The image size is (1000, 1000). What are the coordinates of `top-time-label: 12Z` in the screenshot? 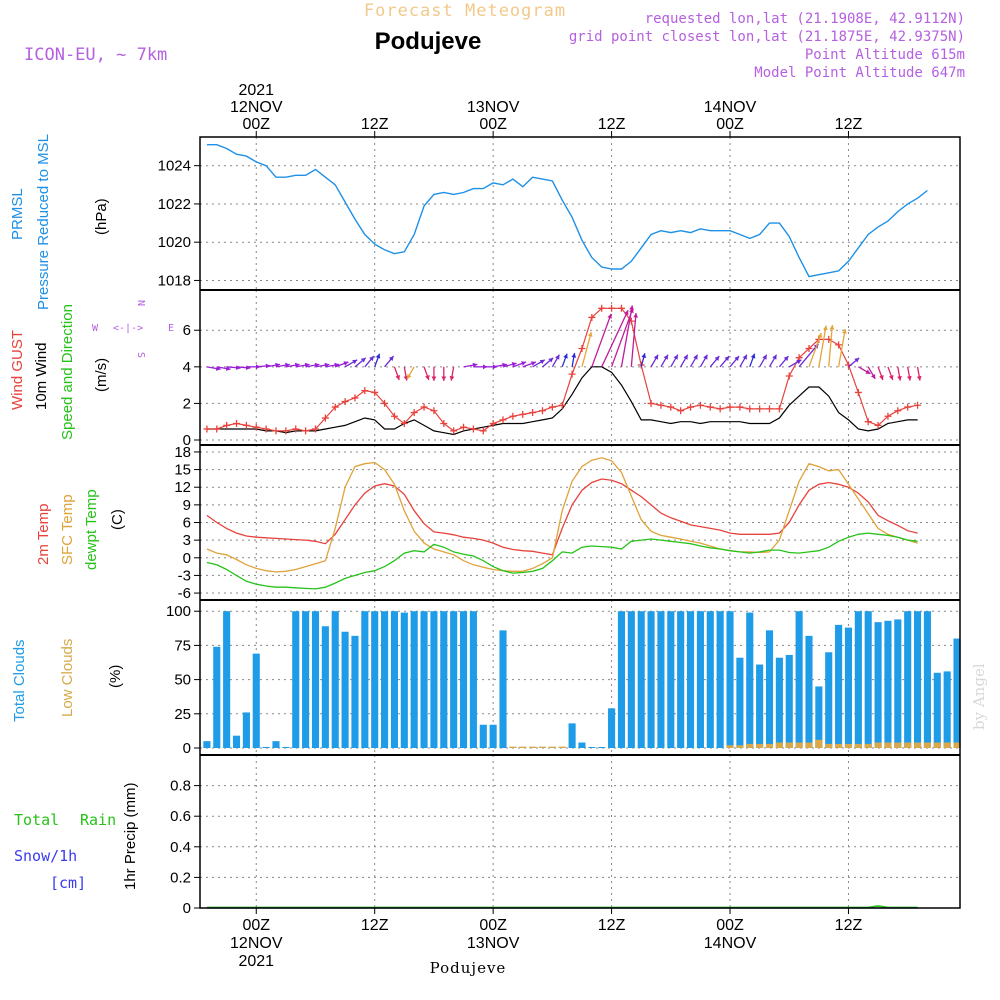 It's located at (612, 124).